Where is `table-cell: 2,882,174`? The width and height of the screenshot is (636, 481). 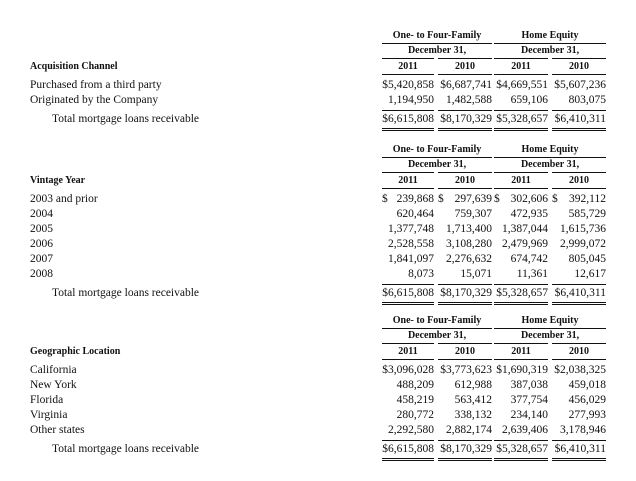 table-cell: 2,882,174 is located at coordinates (469, 430).